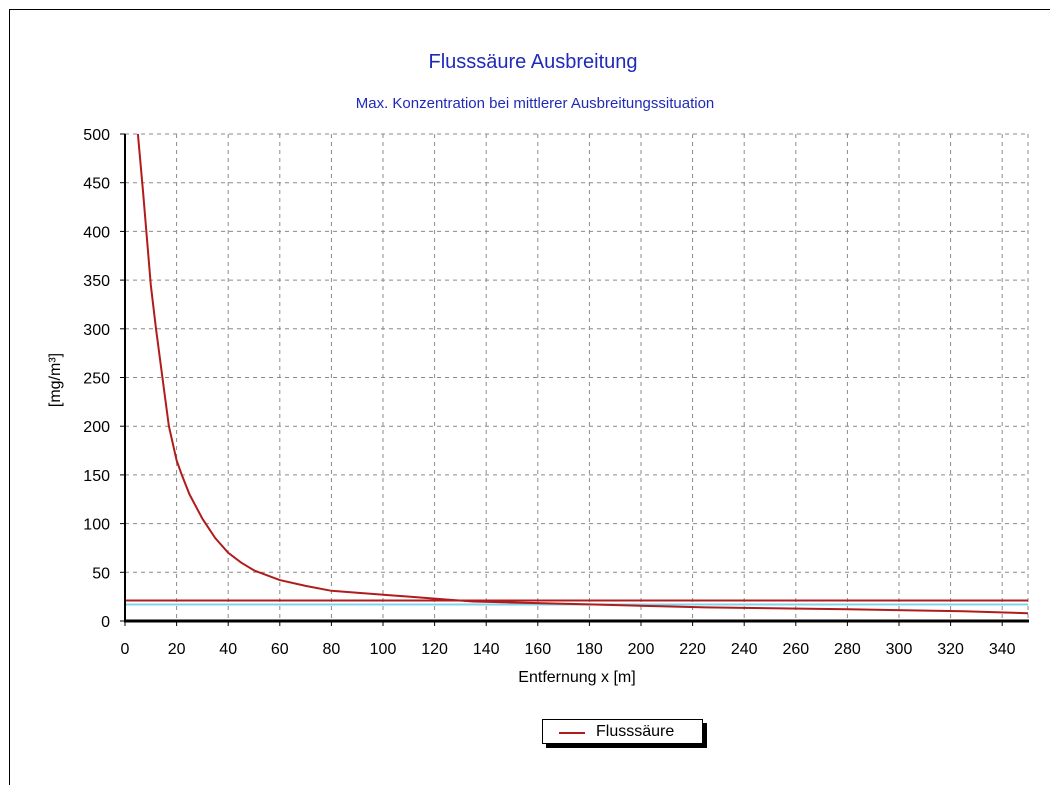 This screenshot has width=1050, height=785. What do you see at coordinates (101, 573) in the screenshot?
I see `y-tick-label-50: 50` at bounding box center [101, 573].